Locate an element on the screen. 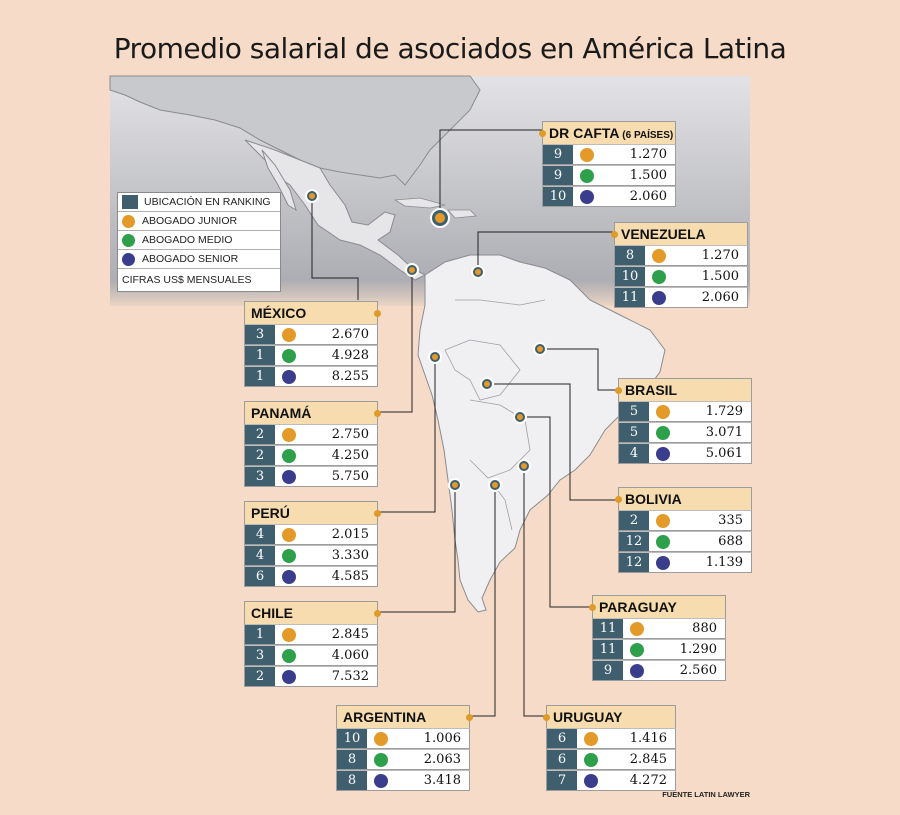  country-name: PARAGUAY is located at coordinates (638, 607).